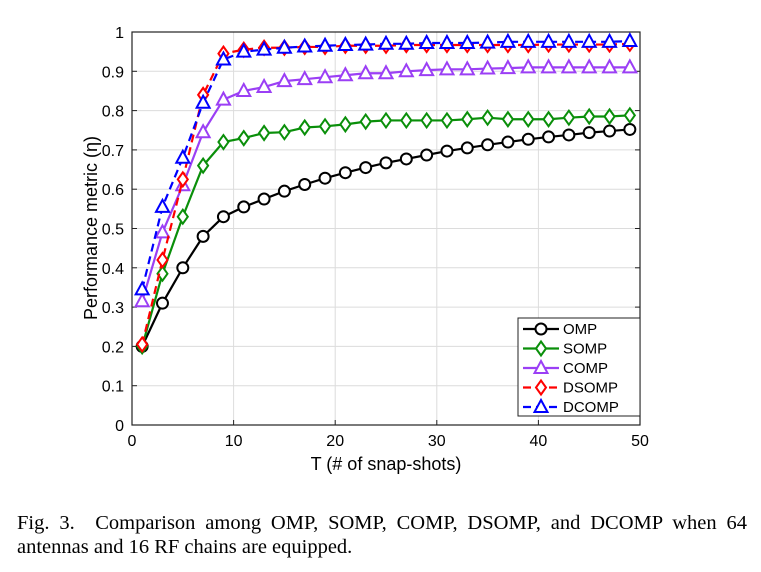 Image resolution: width=761 pixels, height=572 pixels. What do you see at coordinates (541, 387) in the screenshot?
I see `legend-marker-dsomp` at bounding box center [541, 387].